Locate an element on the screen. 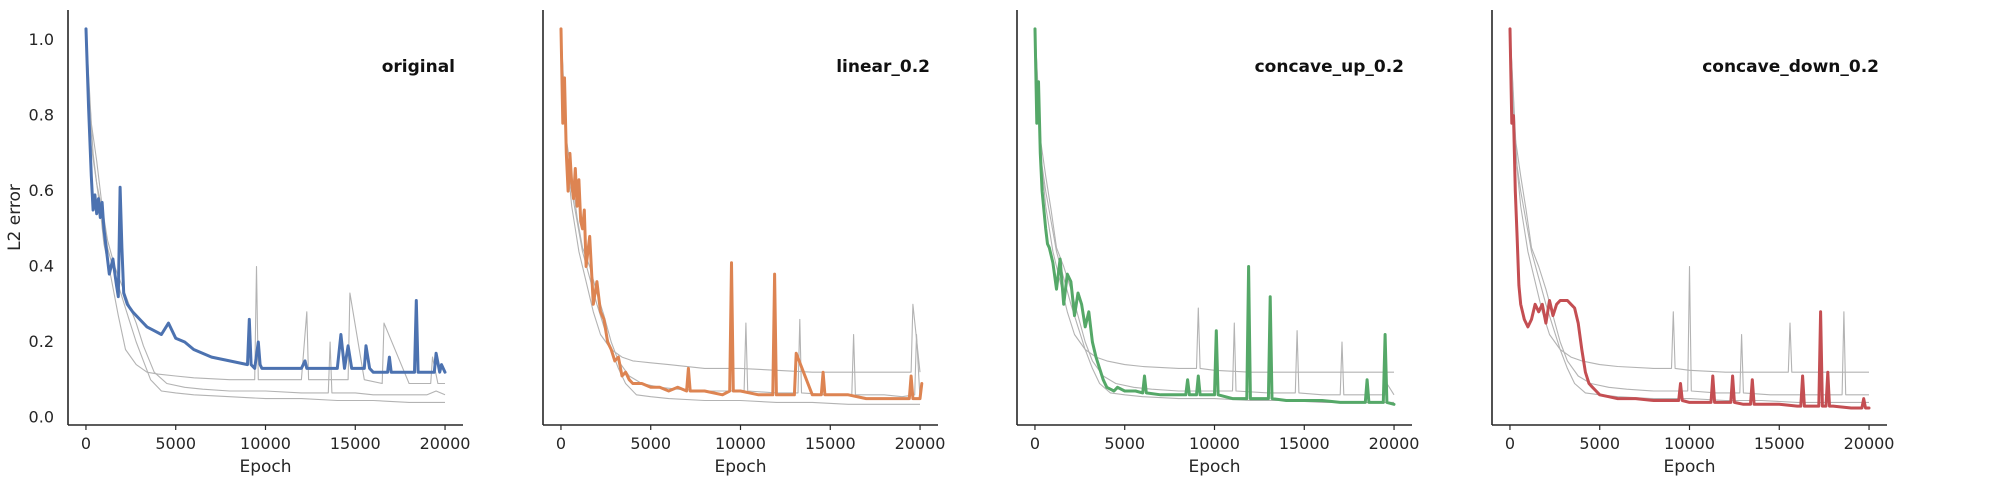 The width and height of the screenshot is (1989, 484). panel-title: concave_down_0.2 is located at coordinates (1790, 67).